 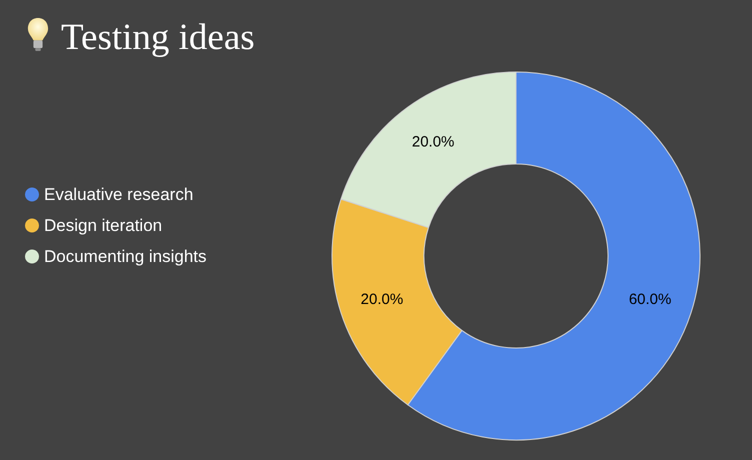 What do you see at coordinates (158, 37) in the screenshot?
I see `chart-title: Testing ideas` at bounding box center [158, 37].